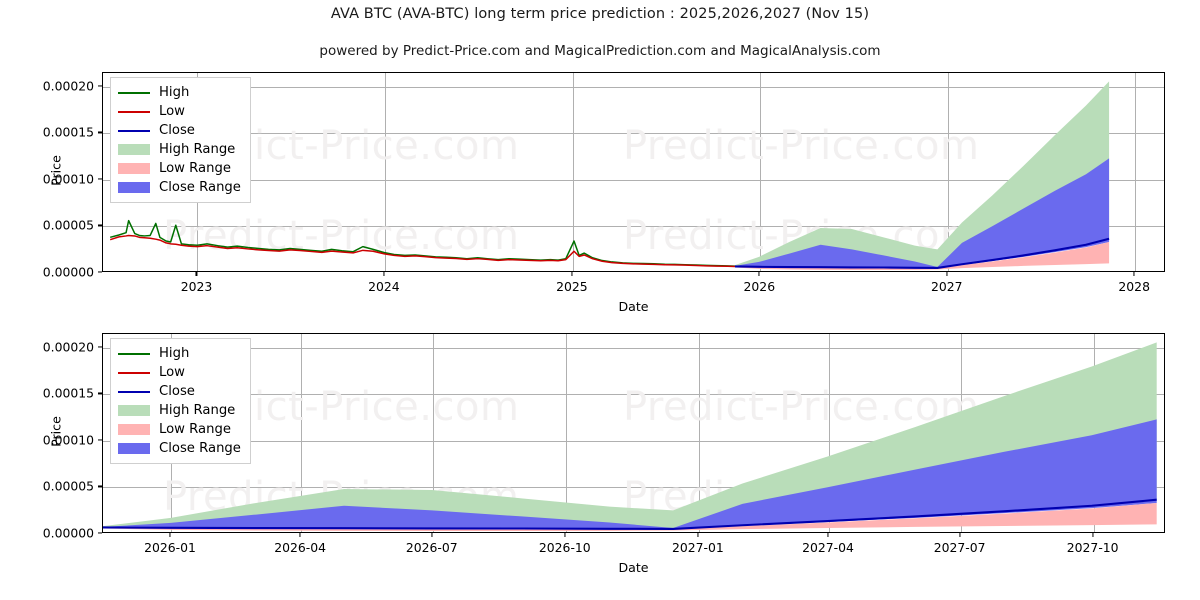 The height and width of the screenshot is (600, 1200). What do you see at coordinates (68, 272) in the screenshot?
I see `y-axis-tick-label: 0.00000` at bounding box center [68, 272].